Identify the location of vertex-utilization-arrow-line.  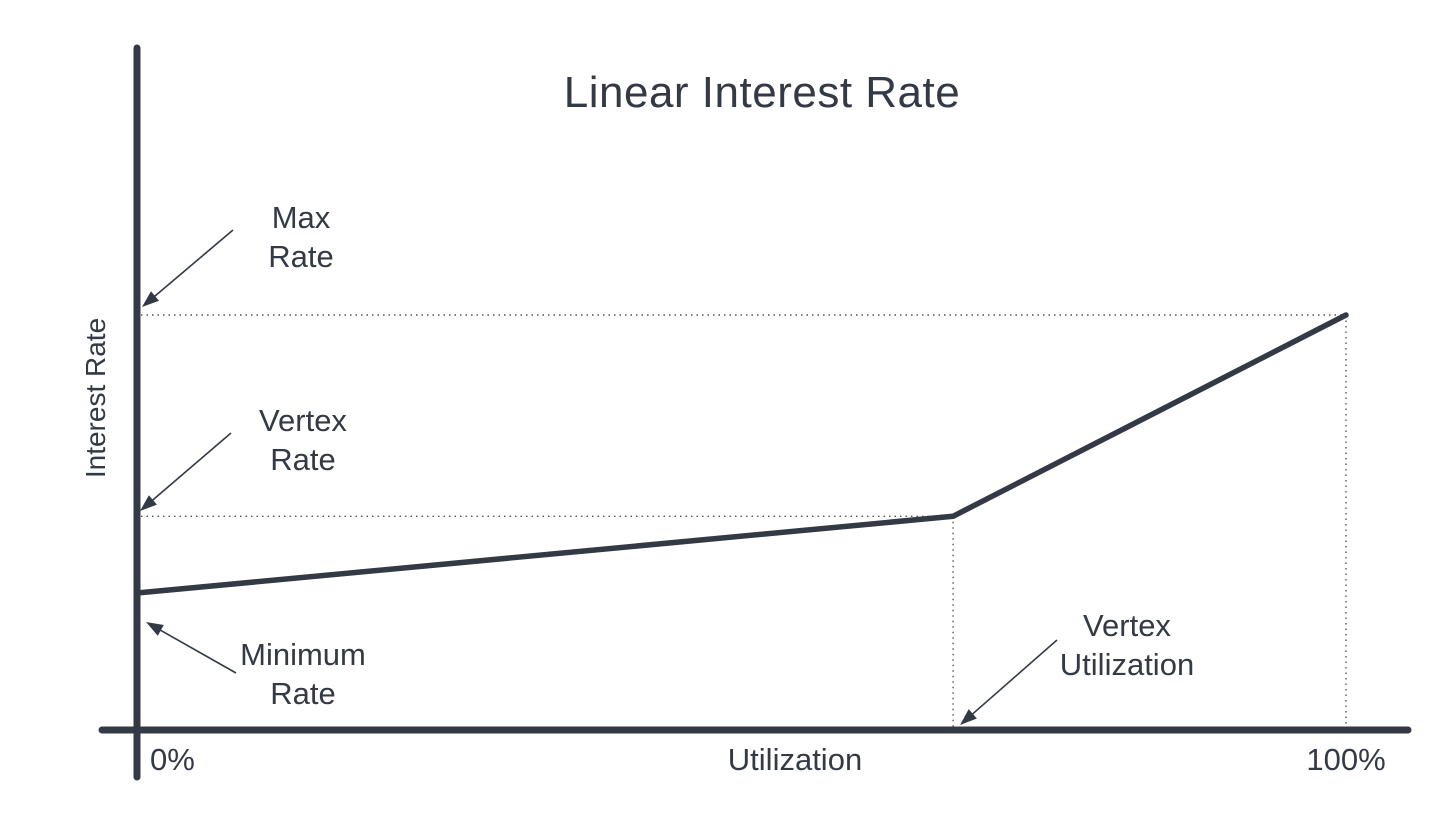
(1013, 678).